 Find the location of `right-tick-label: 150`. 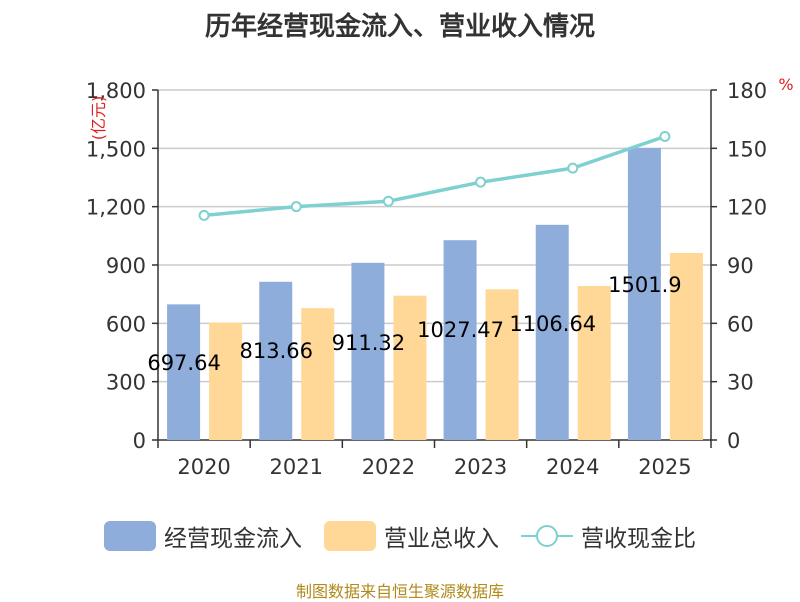

right-tick-label: 150 is located at coordinates (747, 149).